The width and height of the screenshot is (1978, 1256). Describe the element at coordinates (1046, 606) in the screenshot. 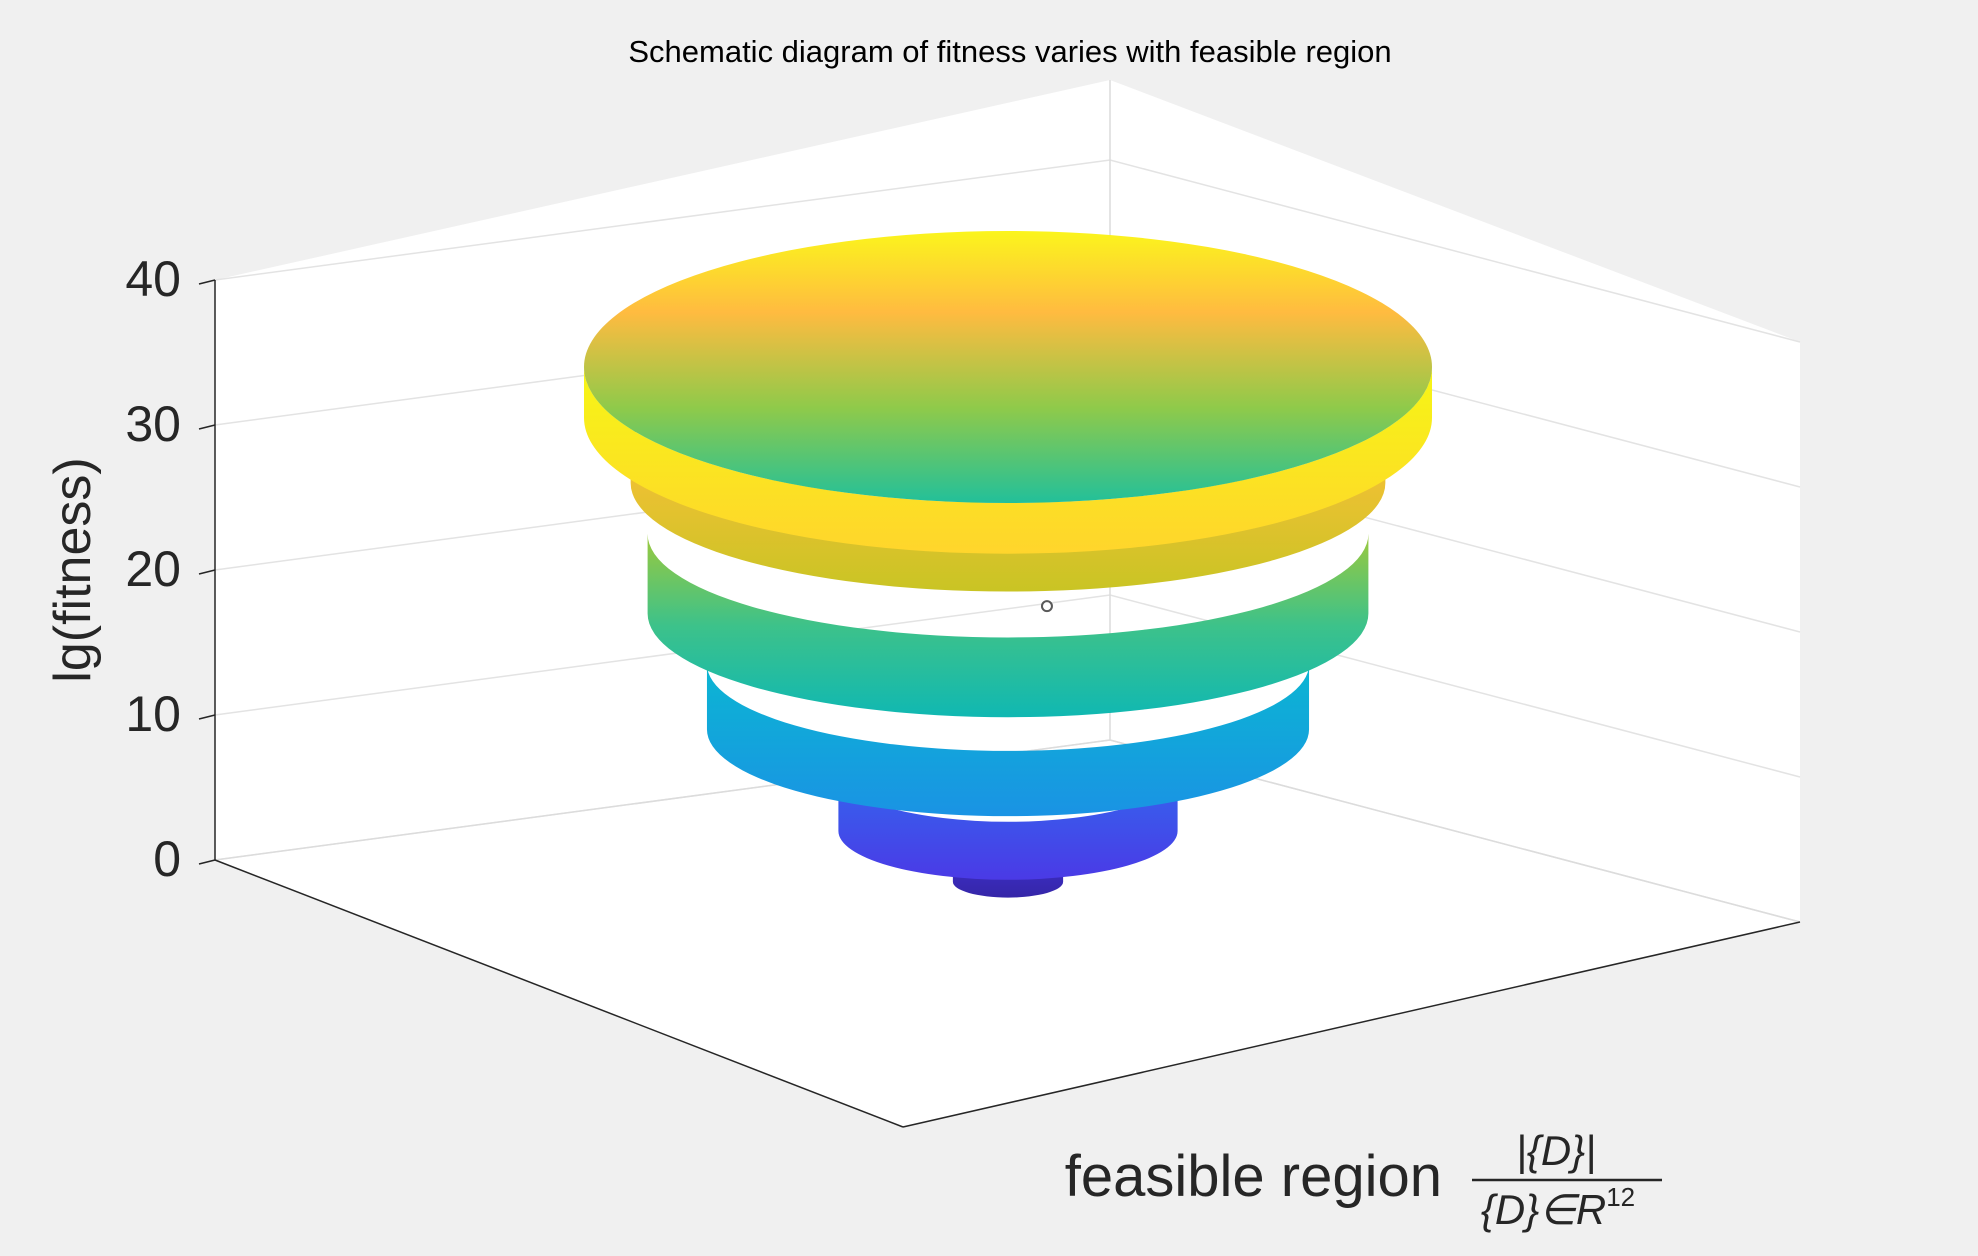

I see `data-marker` at that location.